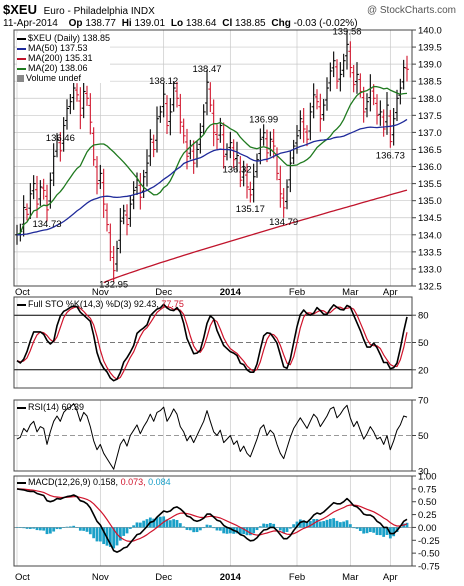  Describe the element at coordinates (231, 577) in the screenshot. I see `x-axis-label-macd: 2014` at that location.